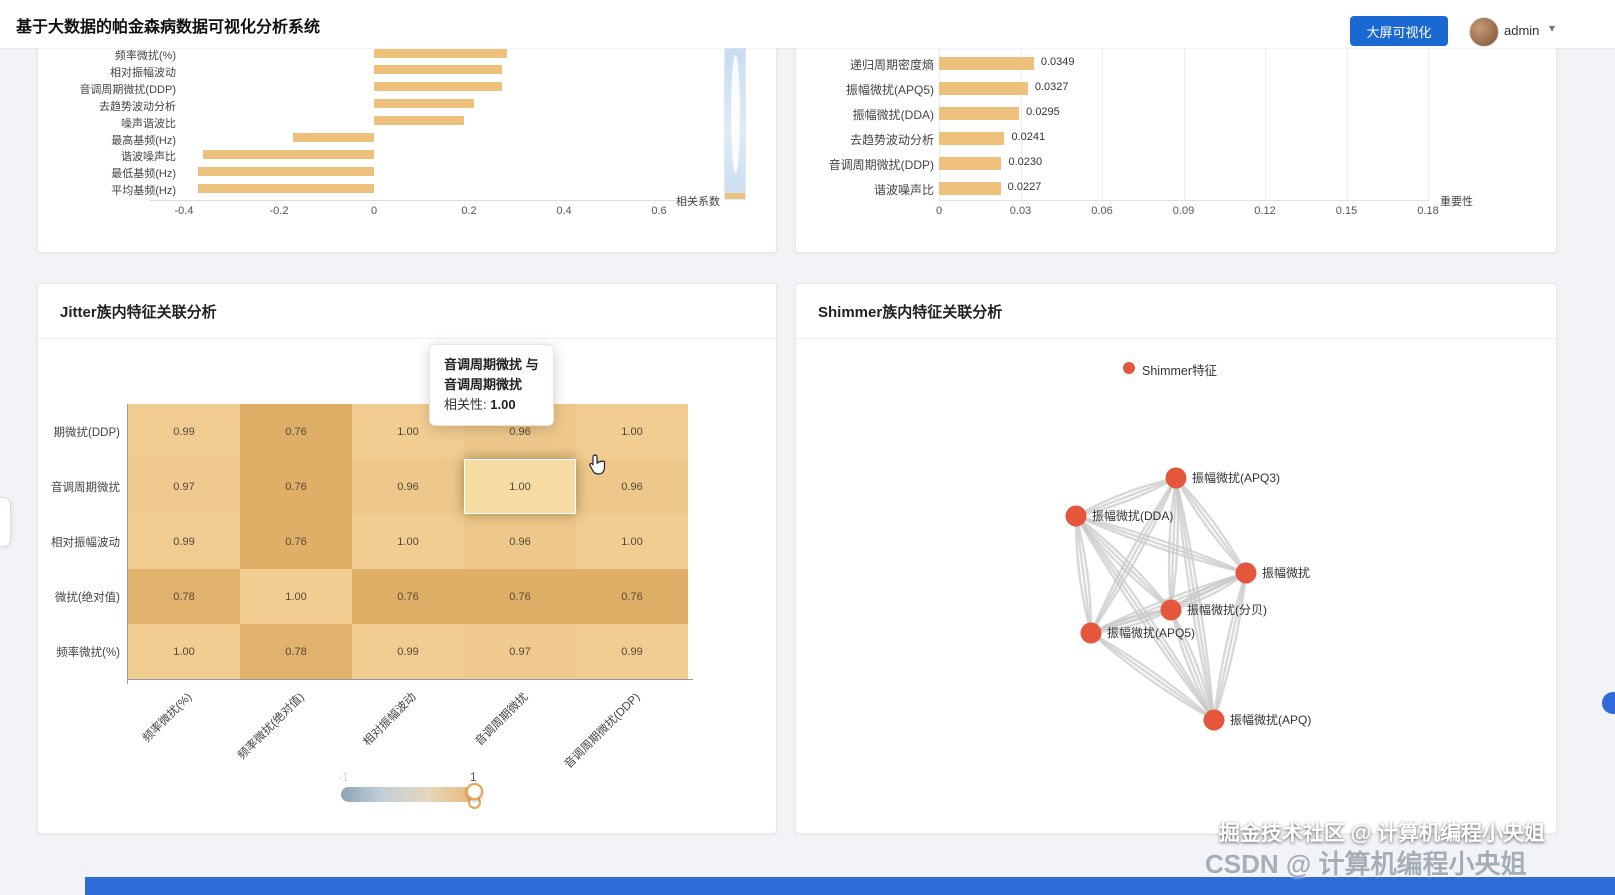  I want to click on chevron-down-icon: ▾, so click(1552, 28).